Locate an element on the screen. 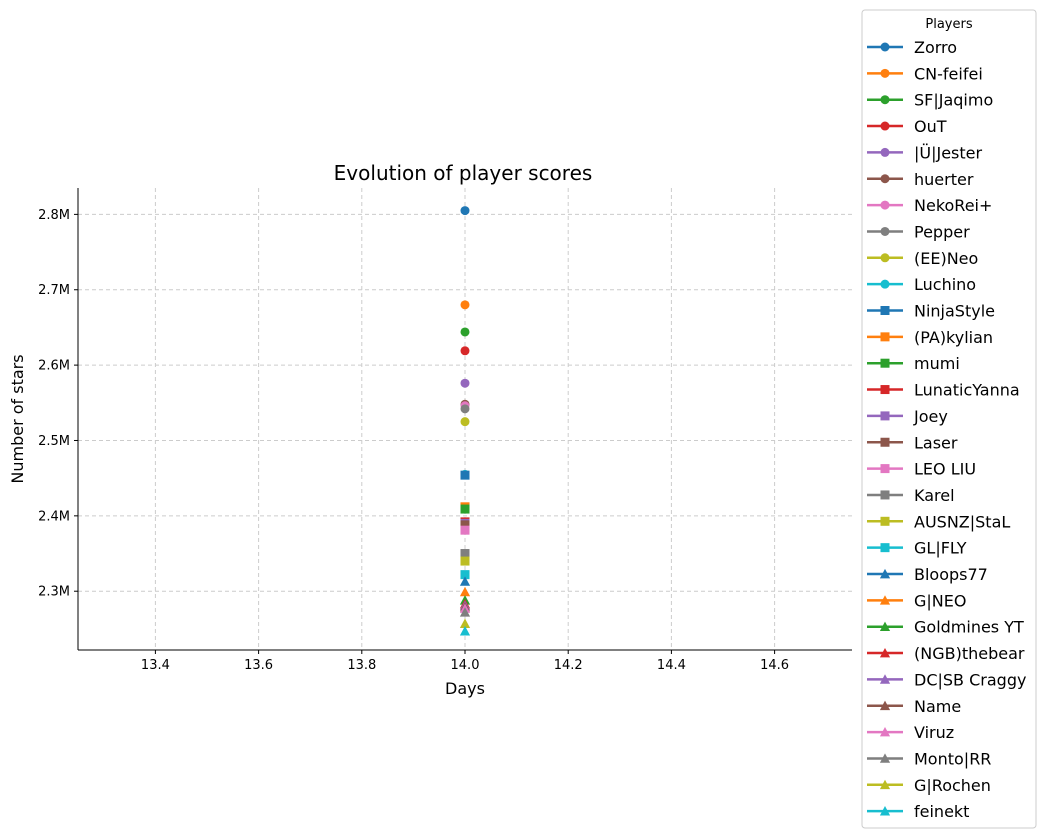 This screenshot has height=839, width=1047. x-tick-label: 13.6 is located at coordinates (258, 665).